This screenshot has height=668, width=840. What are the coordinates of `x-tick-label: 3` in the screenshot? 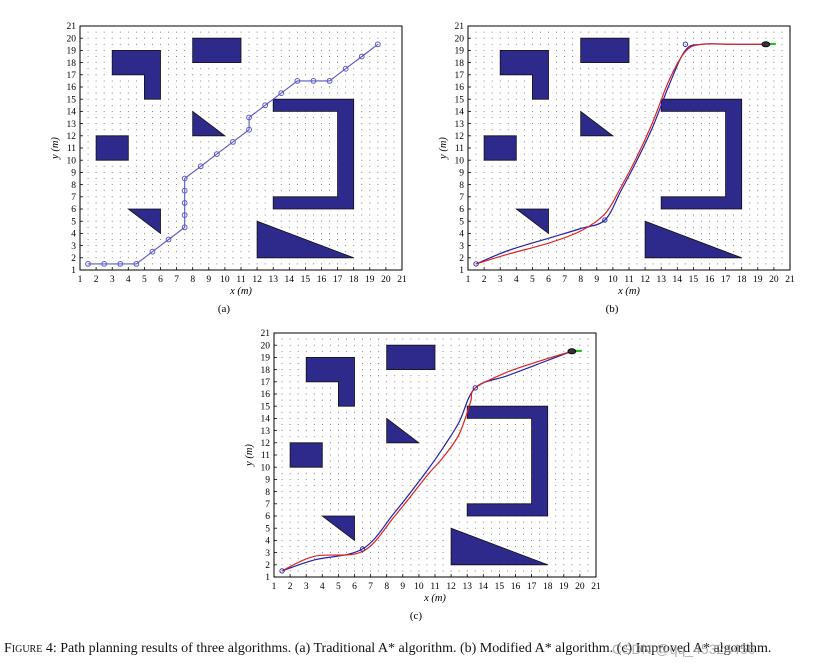 It's located at (112, 280).